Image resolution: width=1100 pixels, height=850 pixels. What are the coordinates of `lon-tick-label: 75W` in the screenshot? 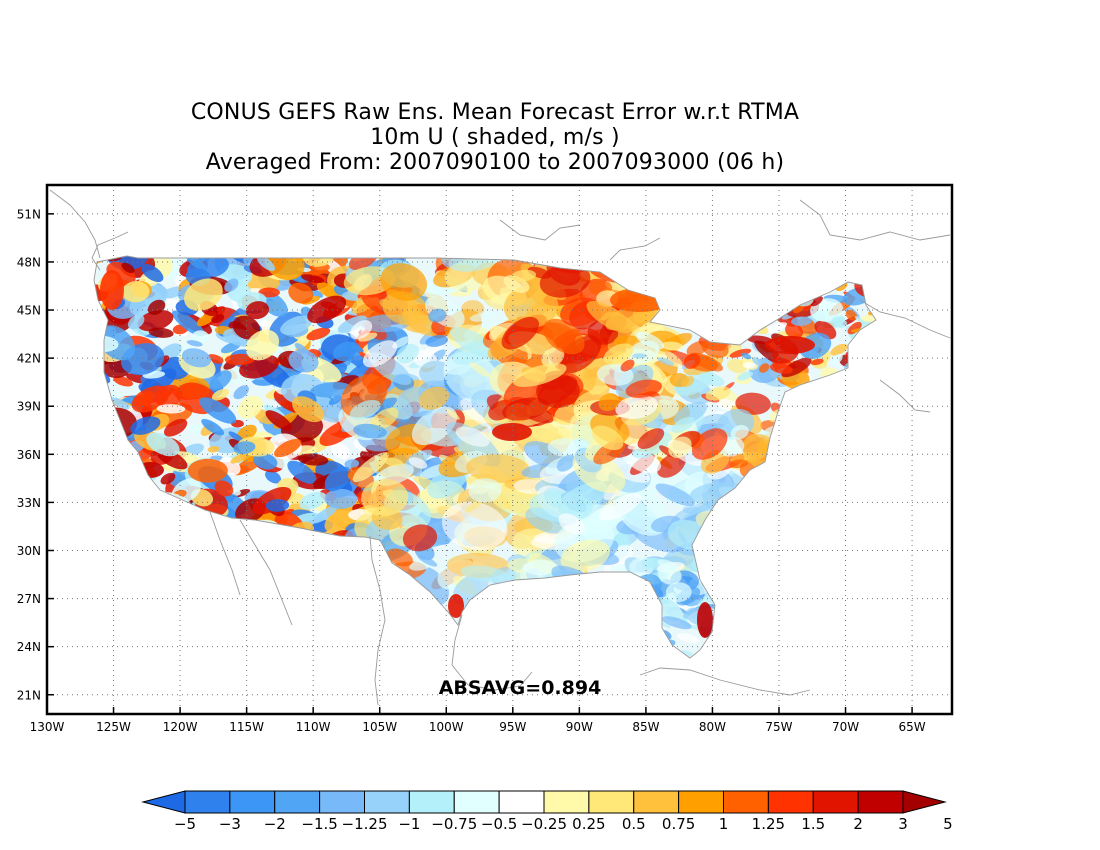 It's located at (778, 727).